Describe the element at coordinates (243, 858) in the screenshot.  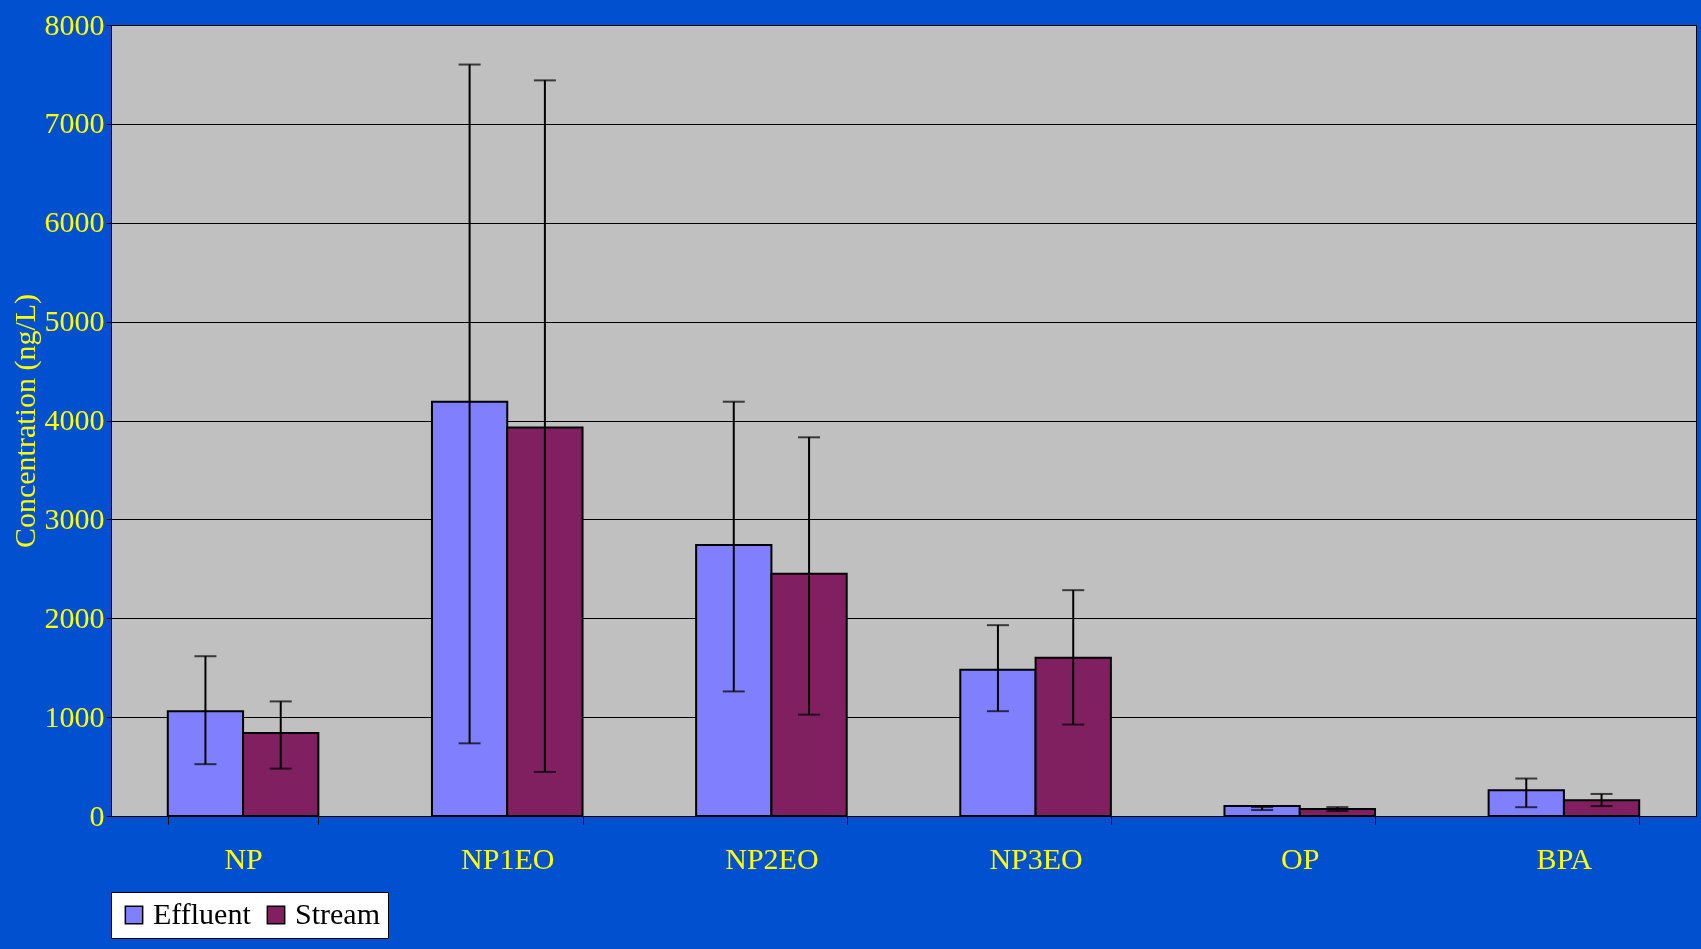
I see `x-tick-label: NP` at that location.